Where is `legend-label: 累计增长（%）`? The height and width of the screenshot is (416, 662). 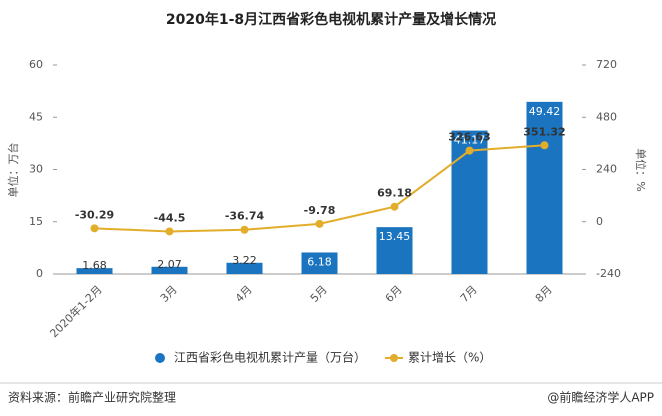 legend-label: 累计增长（%） is located at coordinates (449, 358).